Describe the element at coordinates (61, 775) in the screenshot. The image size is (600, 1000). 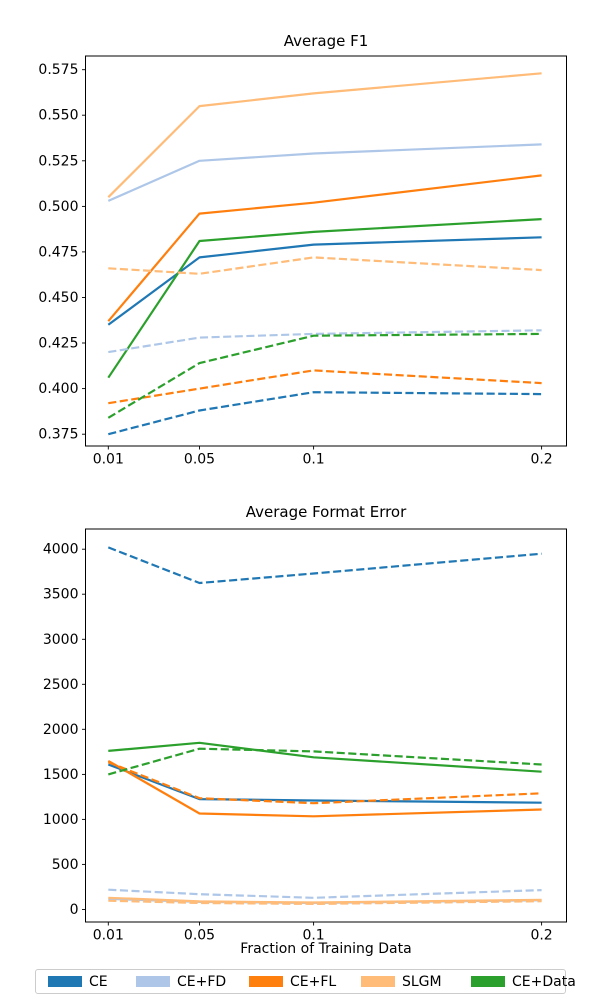
I see `y-tick-label: 1500` at that location.